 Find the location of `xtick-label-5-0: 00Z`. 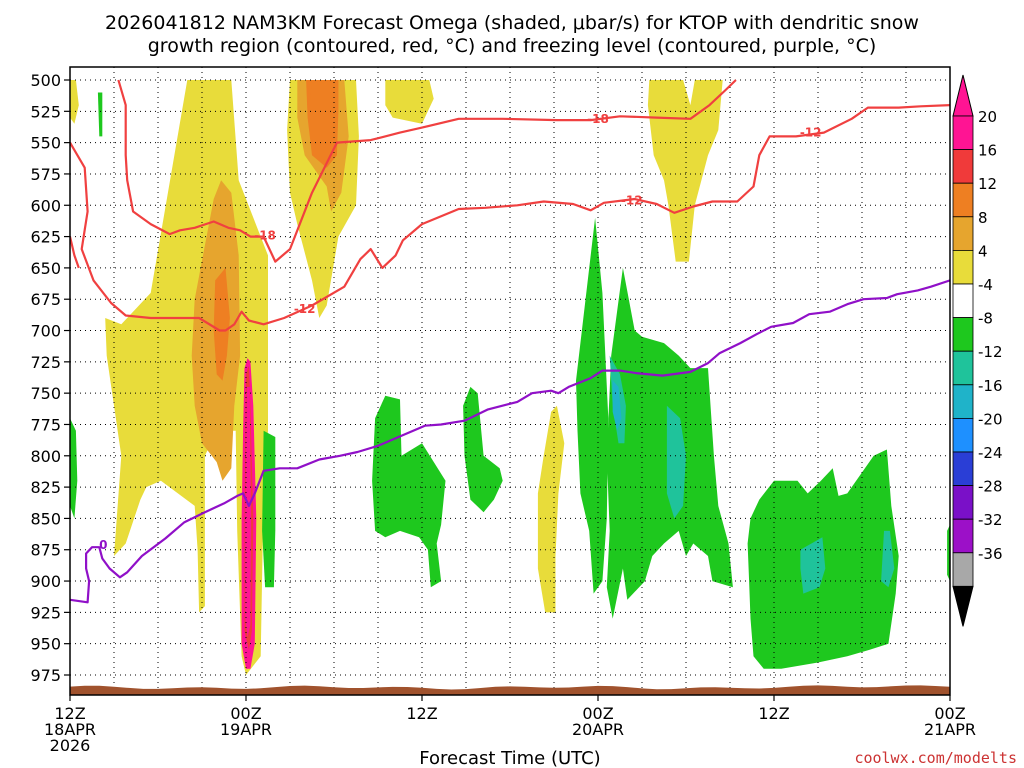

xtick-label-5-0: 00Z is located at coordinates (949, 713).